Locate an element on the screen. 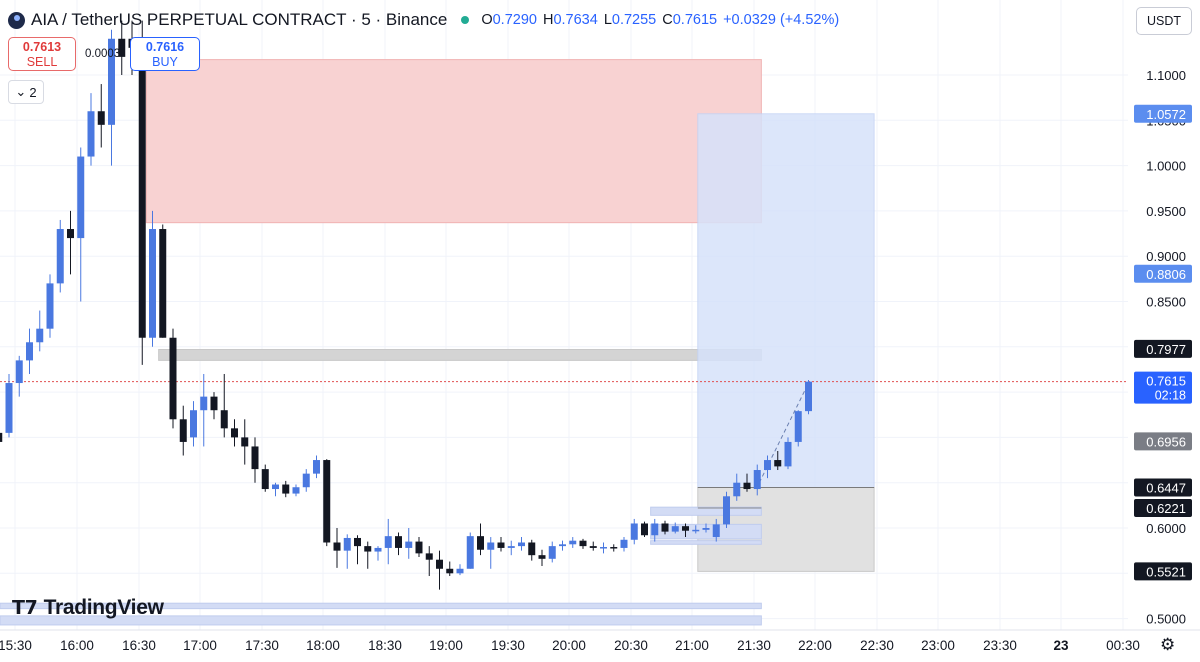  countdown-label-text: 02:18 is located at coordinates (1170, 396).